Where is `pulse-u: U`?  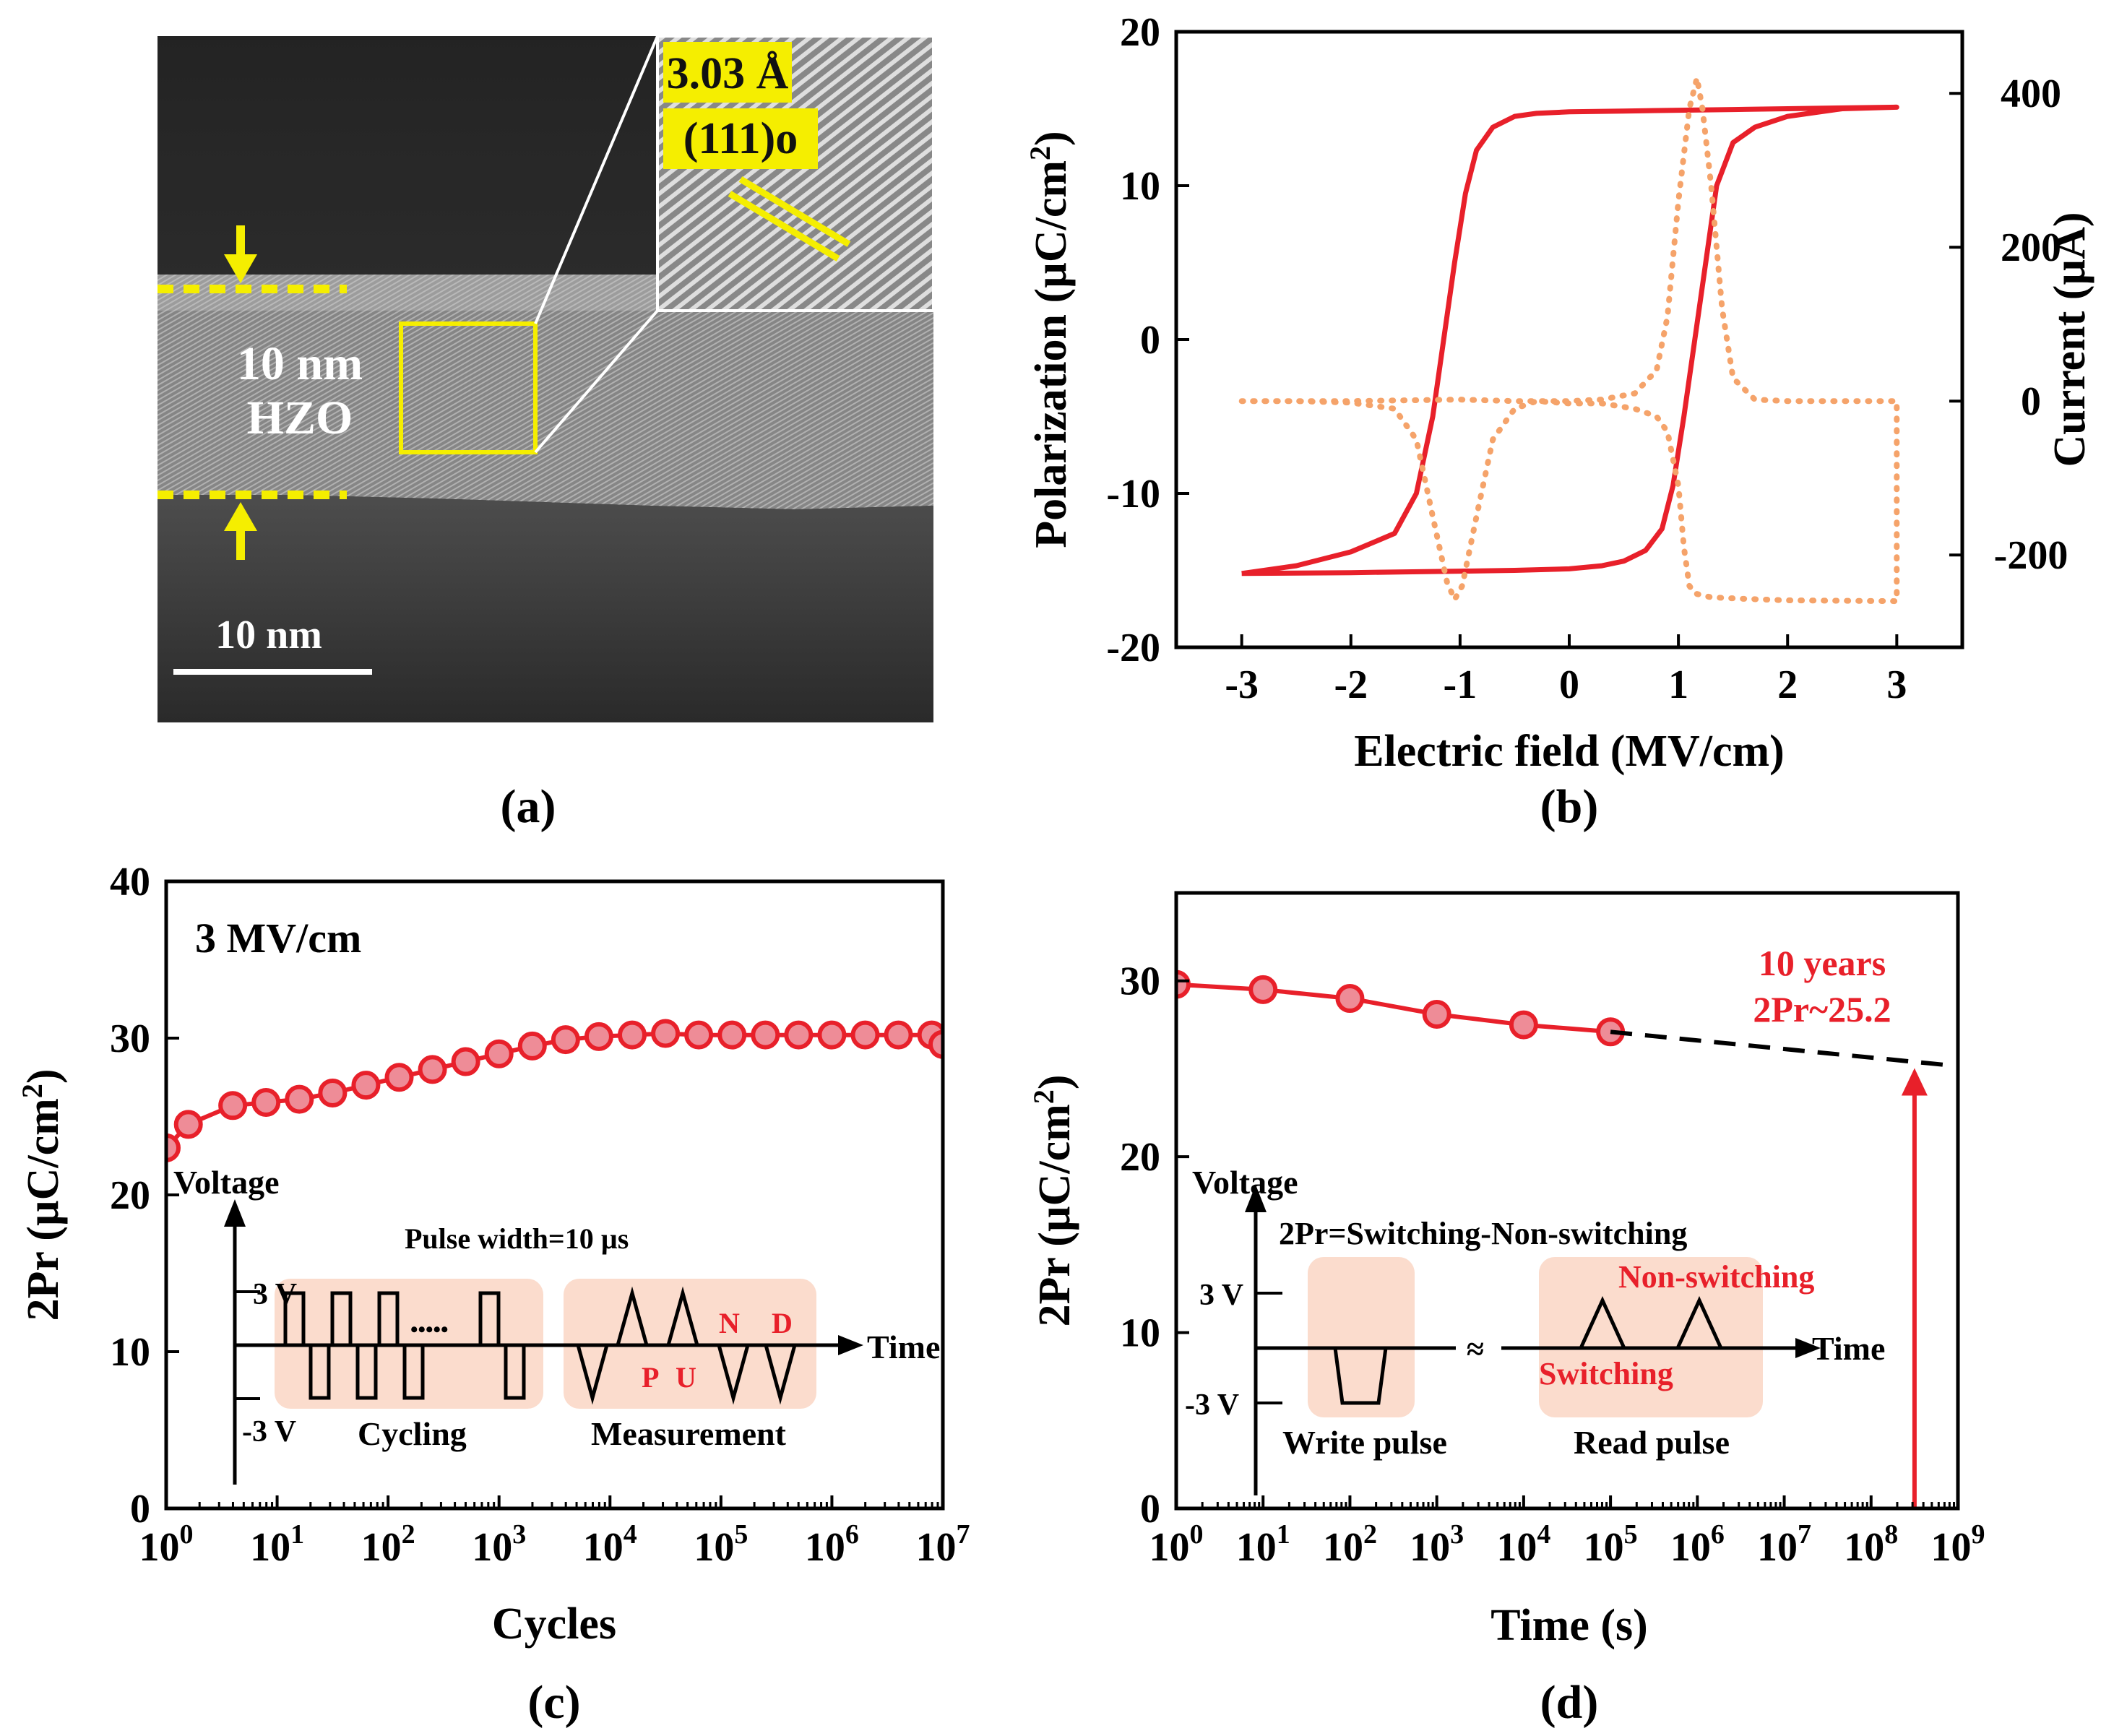 pulse-u: U is located at coordinates (686, 1377).